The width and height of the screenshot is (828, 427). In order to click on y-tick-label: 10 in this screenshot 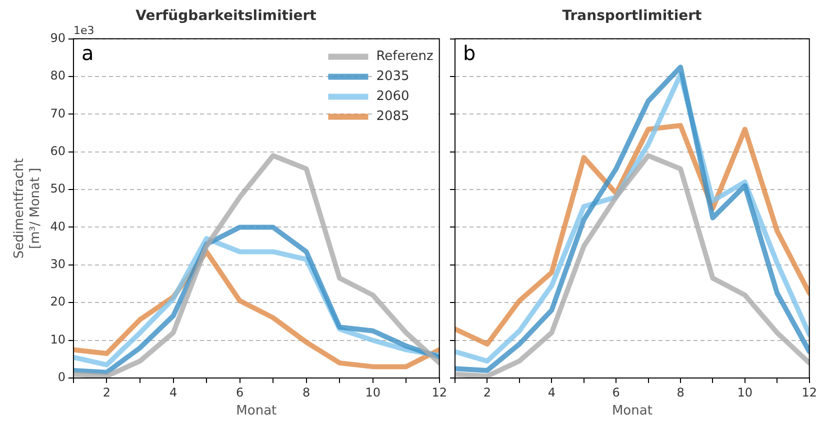, I will do `click(58, 339)`.